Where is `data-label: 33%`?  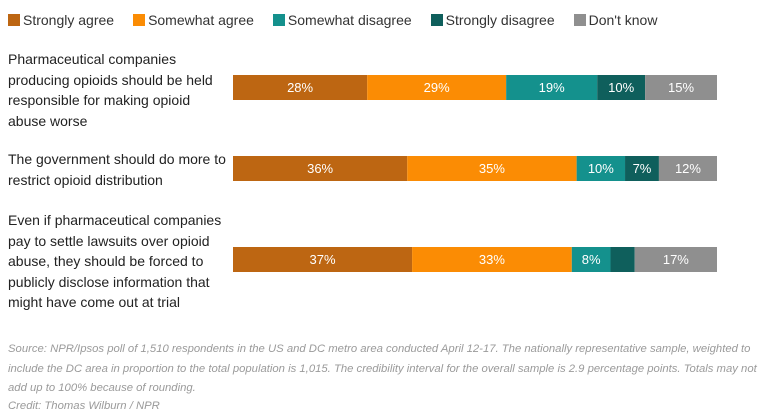 data-label: 33% is located at coordinates (492, 259).